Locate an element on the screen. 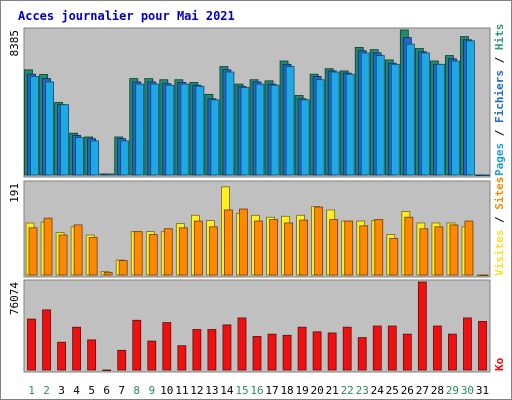 The image size is (512, 400). ymax-label: 76074 is located at coordinates (14, 298).